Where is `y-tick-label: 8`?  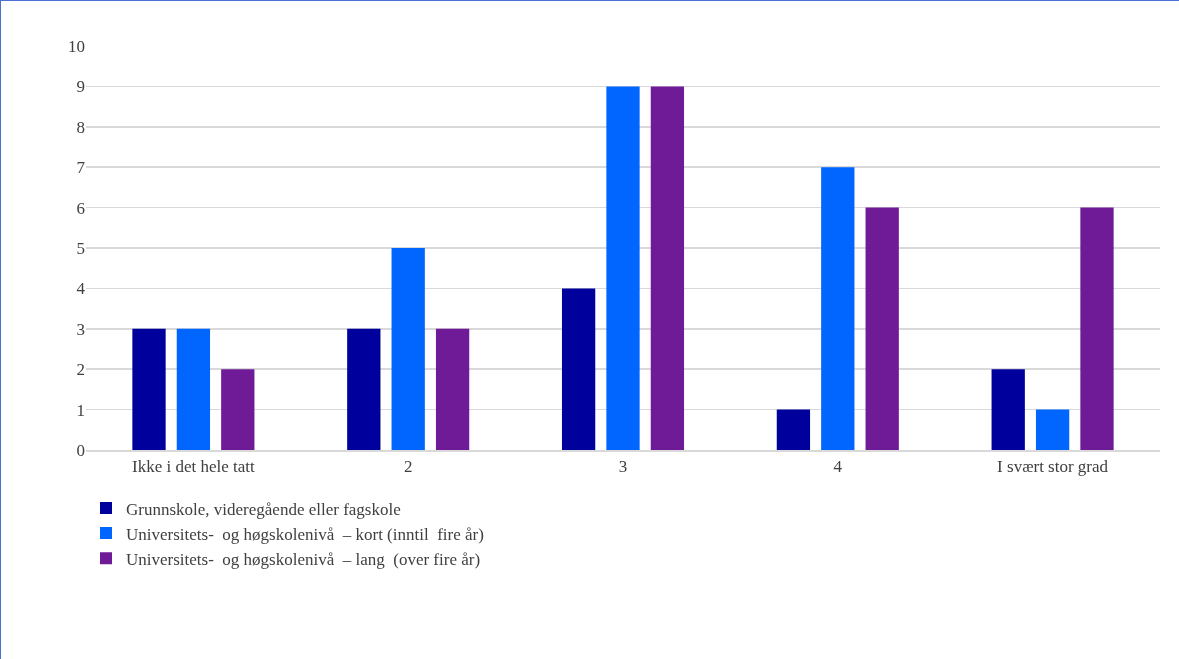
y-tick-label: 8 is located at coordinates (80, 127).